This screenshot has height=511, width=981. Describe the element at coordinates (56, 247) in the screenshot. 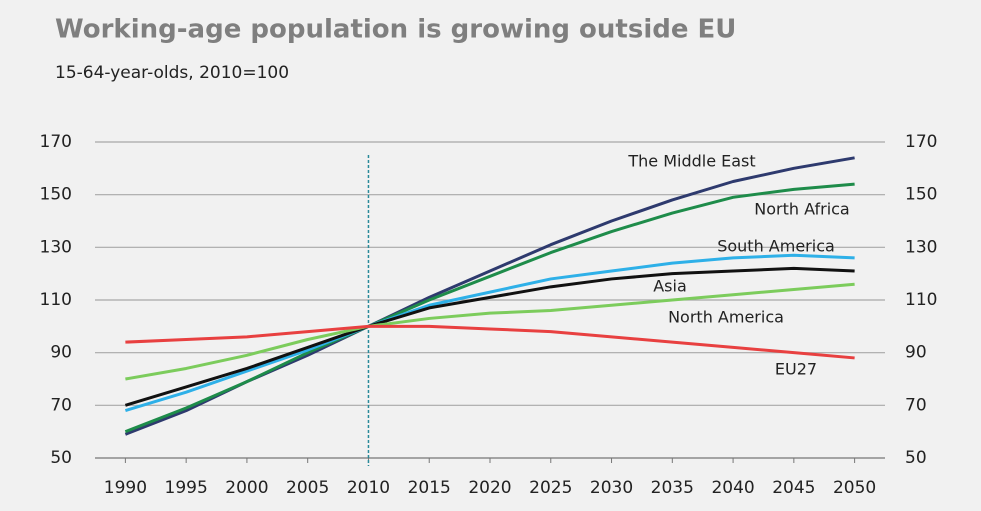

I see `y-tick-label: 130` at that location.